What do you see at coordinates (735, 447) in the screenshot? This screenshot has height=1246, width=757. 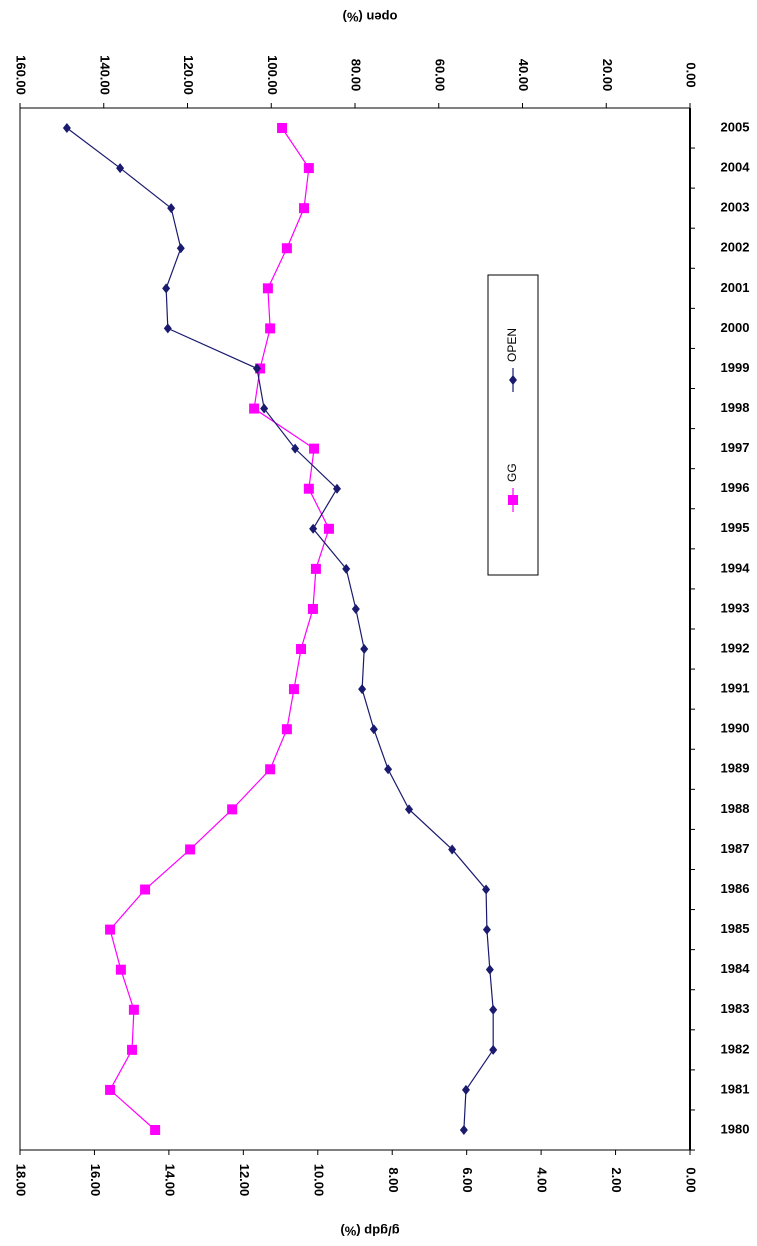 I see `category-label: 1997` at bounding box center [735, 447].